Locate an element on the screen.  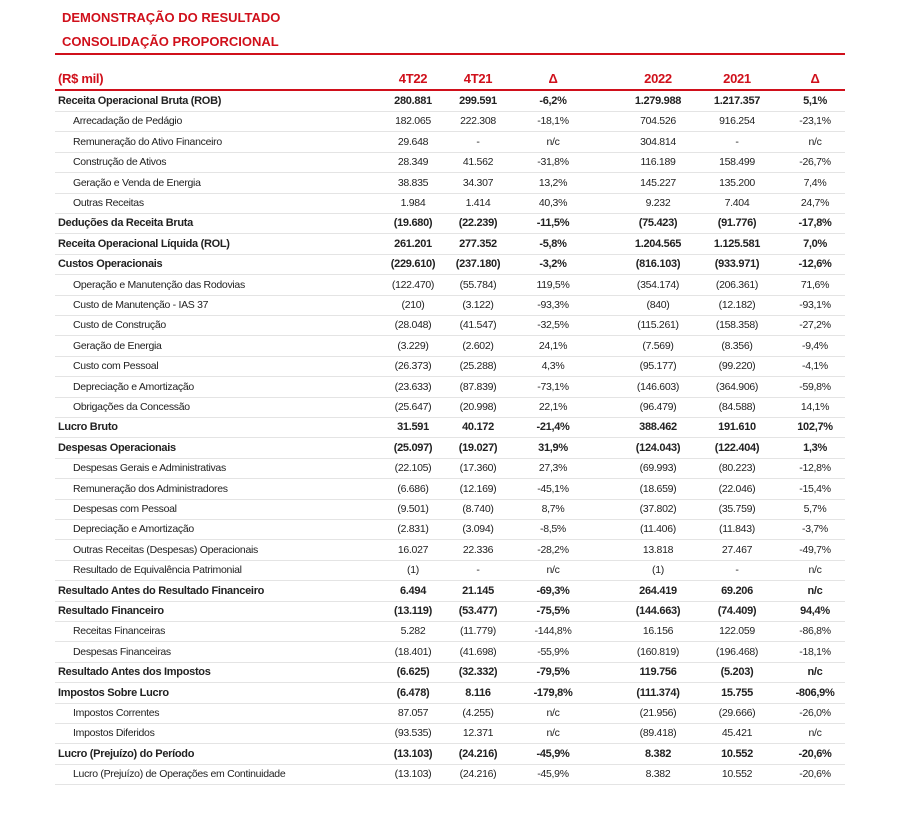
cell: (37.802) is located at coordinates (658, 509).